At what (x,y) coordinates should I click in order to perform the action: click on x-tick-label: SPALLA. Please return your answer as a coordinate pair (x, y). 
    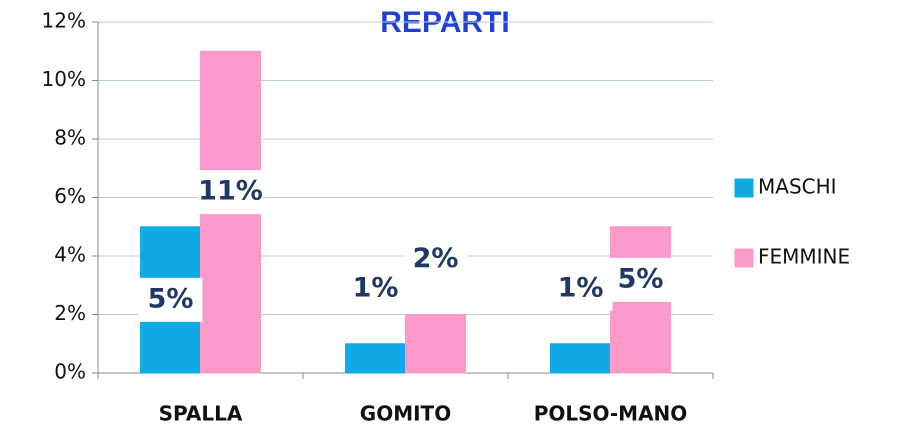
    Looking at the image, I should click on (201, 414).